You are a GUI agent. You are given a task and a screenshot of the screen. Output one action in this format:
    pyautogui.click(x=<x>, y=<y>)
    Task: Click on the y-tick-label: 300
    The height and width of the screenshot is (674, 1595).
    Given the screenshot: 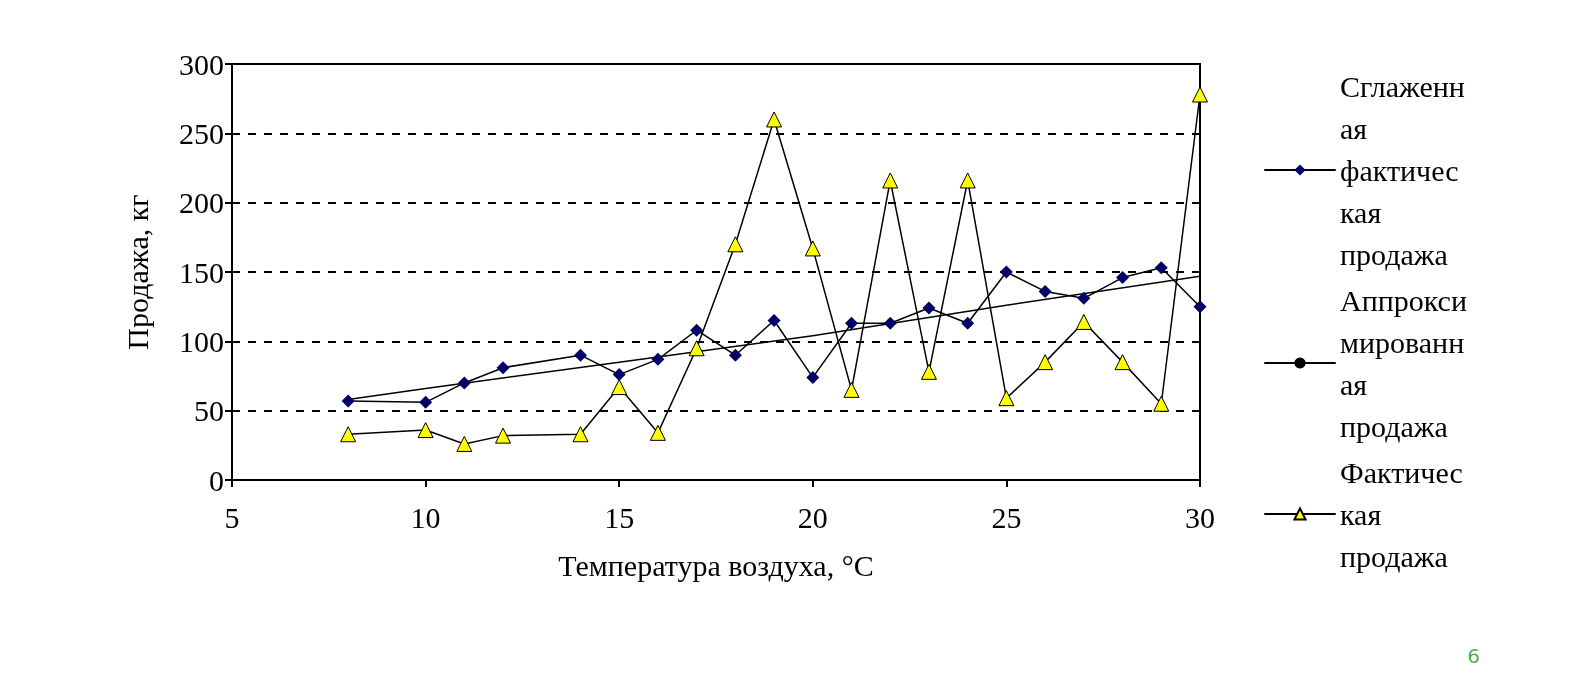 What is the action you would take?
    pyautogui.click(x=201, y=64)
    